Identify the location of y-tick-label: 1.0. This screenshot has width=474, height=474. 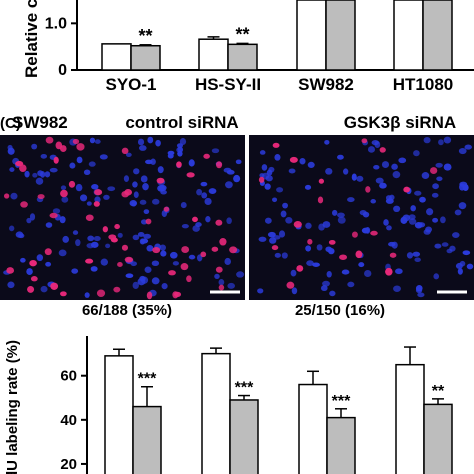
(56, 23).